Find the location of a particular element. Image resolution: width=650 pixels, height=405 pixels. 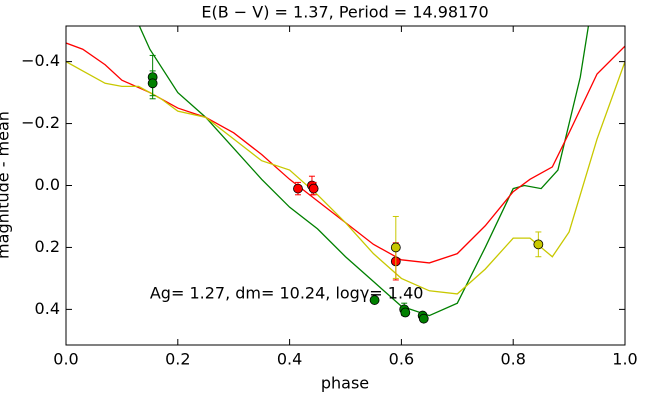

x-tick-label: 0.8 is located at coordinates (512, 359).